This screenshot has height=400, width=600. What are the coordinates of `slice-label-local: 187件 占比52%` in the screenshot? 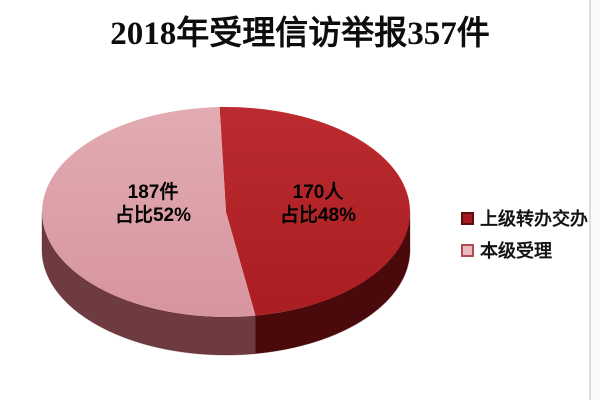 It's located at (153, 204).